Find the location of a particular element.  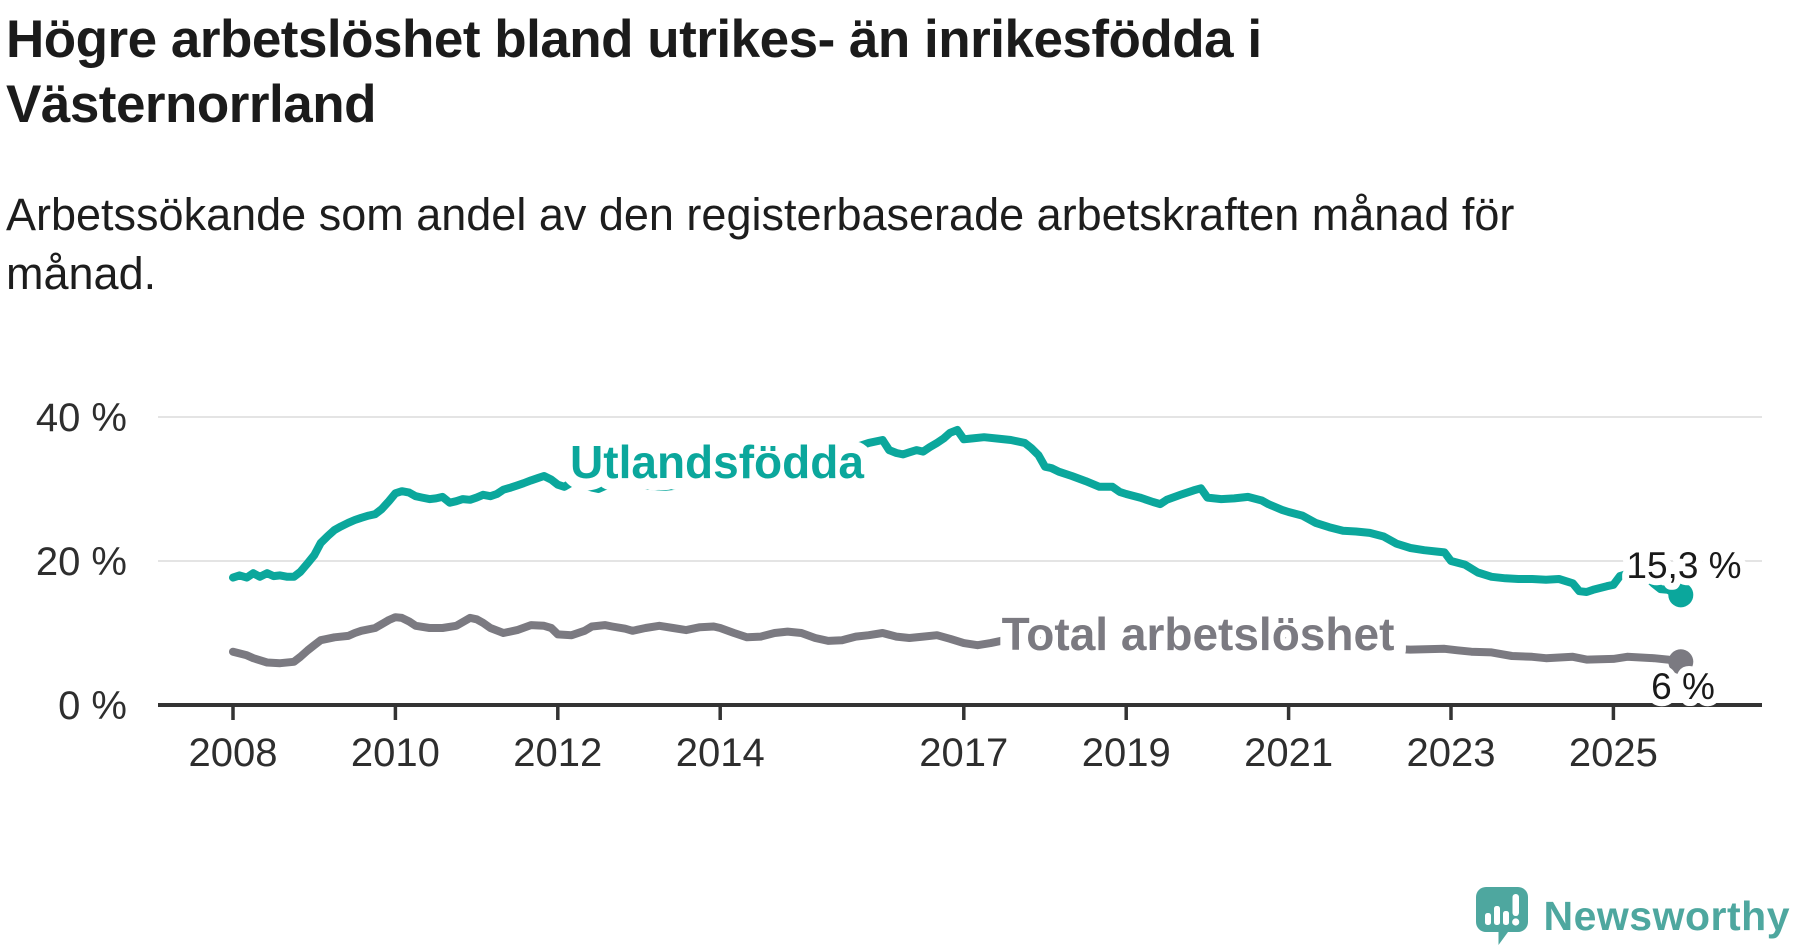

series-label: Utlandsfödda is located at coordinates (717, 462).